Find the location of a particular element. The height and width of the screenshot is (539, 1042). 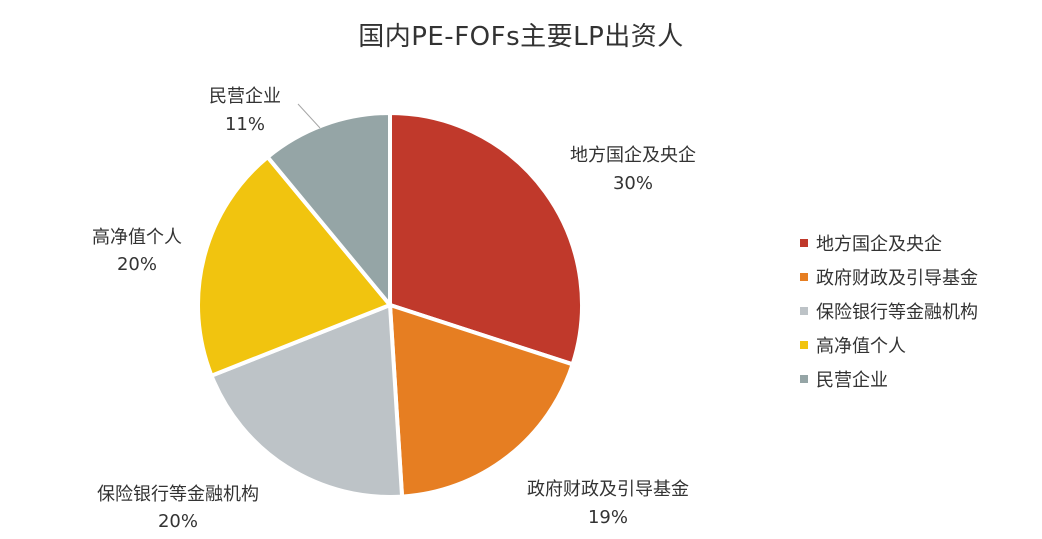

legend-label: 政府财政及引导基金 is located at coordinates (897, 278).